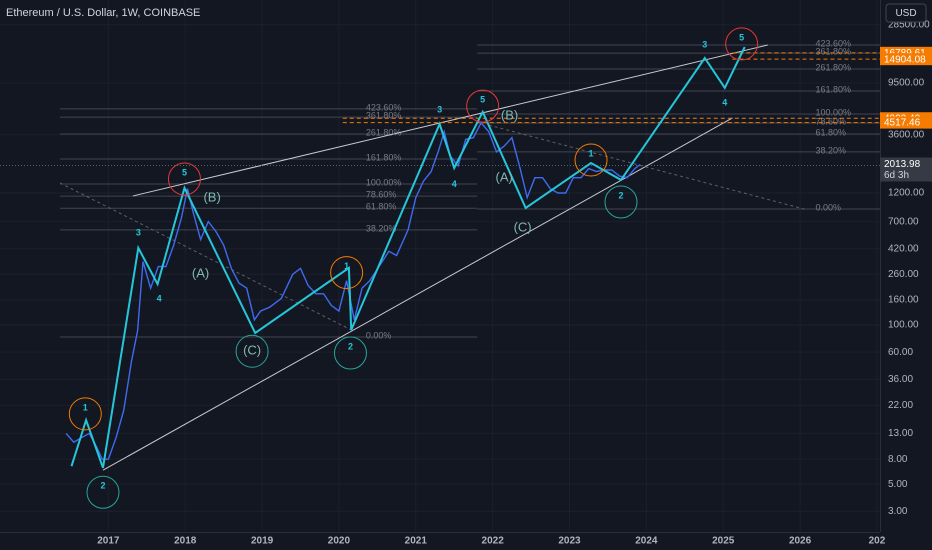 This screenshot has height=550, width=932. I want to click on x-tick-label: 2025, so click(723, 541).